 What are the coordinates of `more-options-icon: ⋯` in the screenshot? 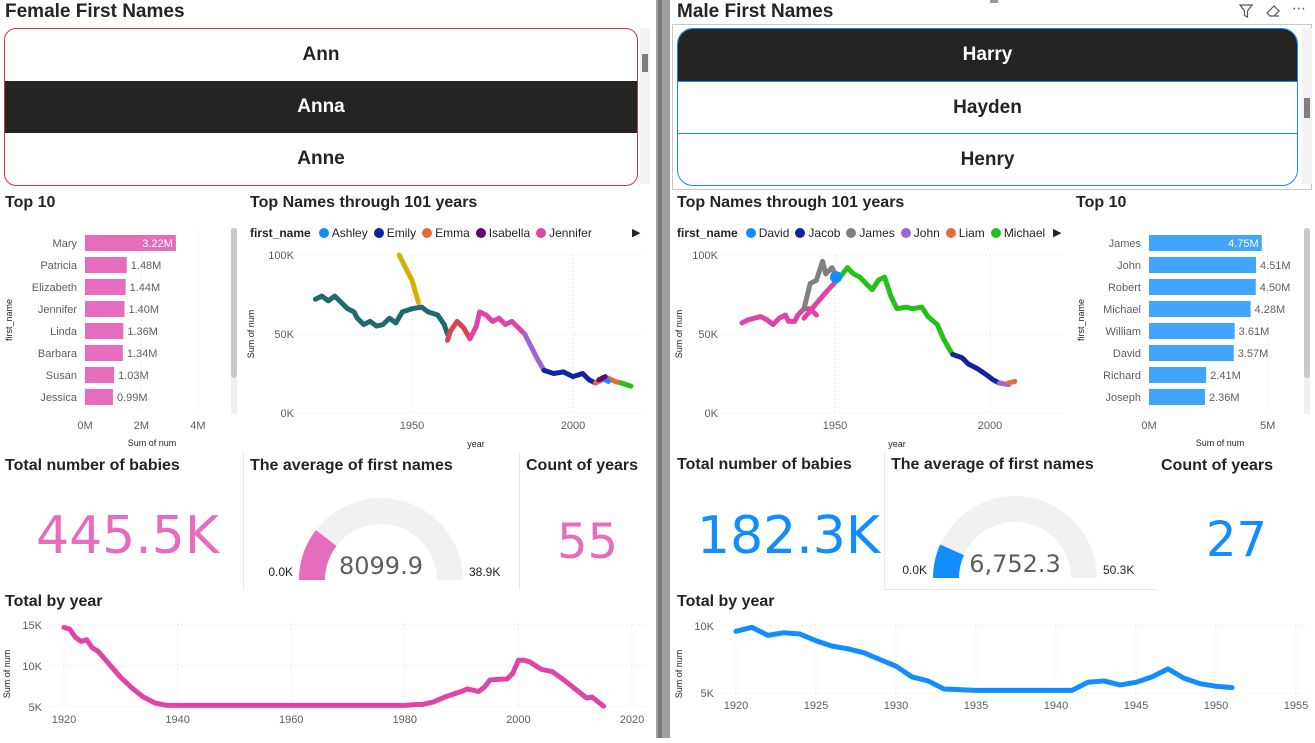 It's located at (1299, 8).